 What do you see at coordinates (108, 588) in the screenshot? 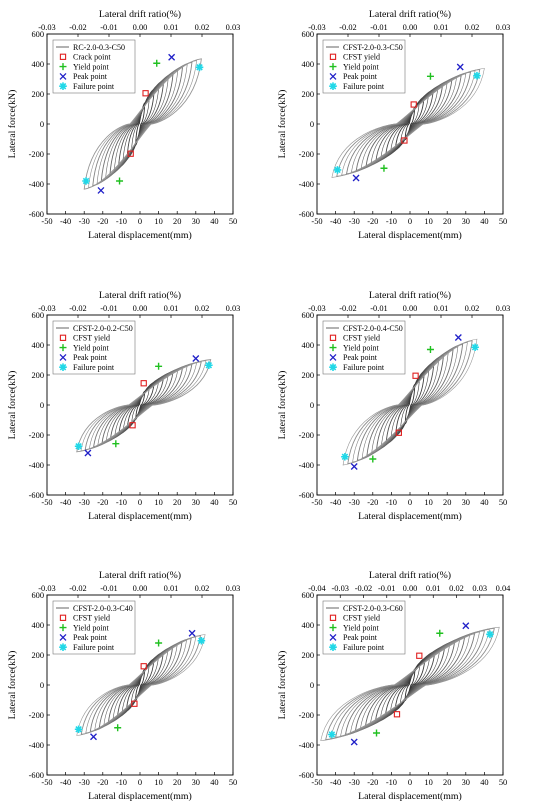
I see `x2-tick-label: -0.01` at bounding box center [108, 588].